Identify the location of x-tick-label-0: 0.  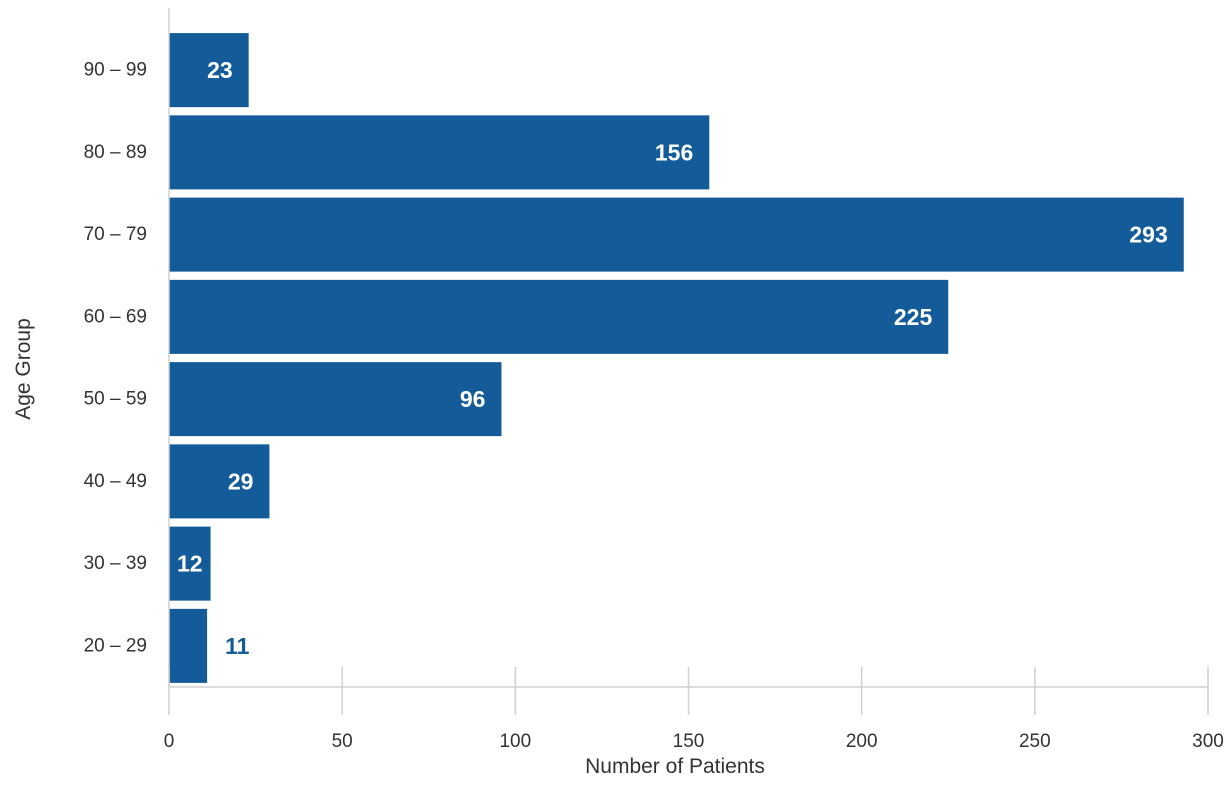
(169, 741).